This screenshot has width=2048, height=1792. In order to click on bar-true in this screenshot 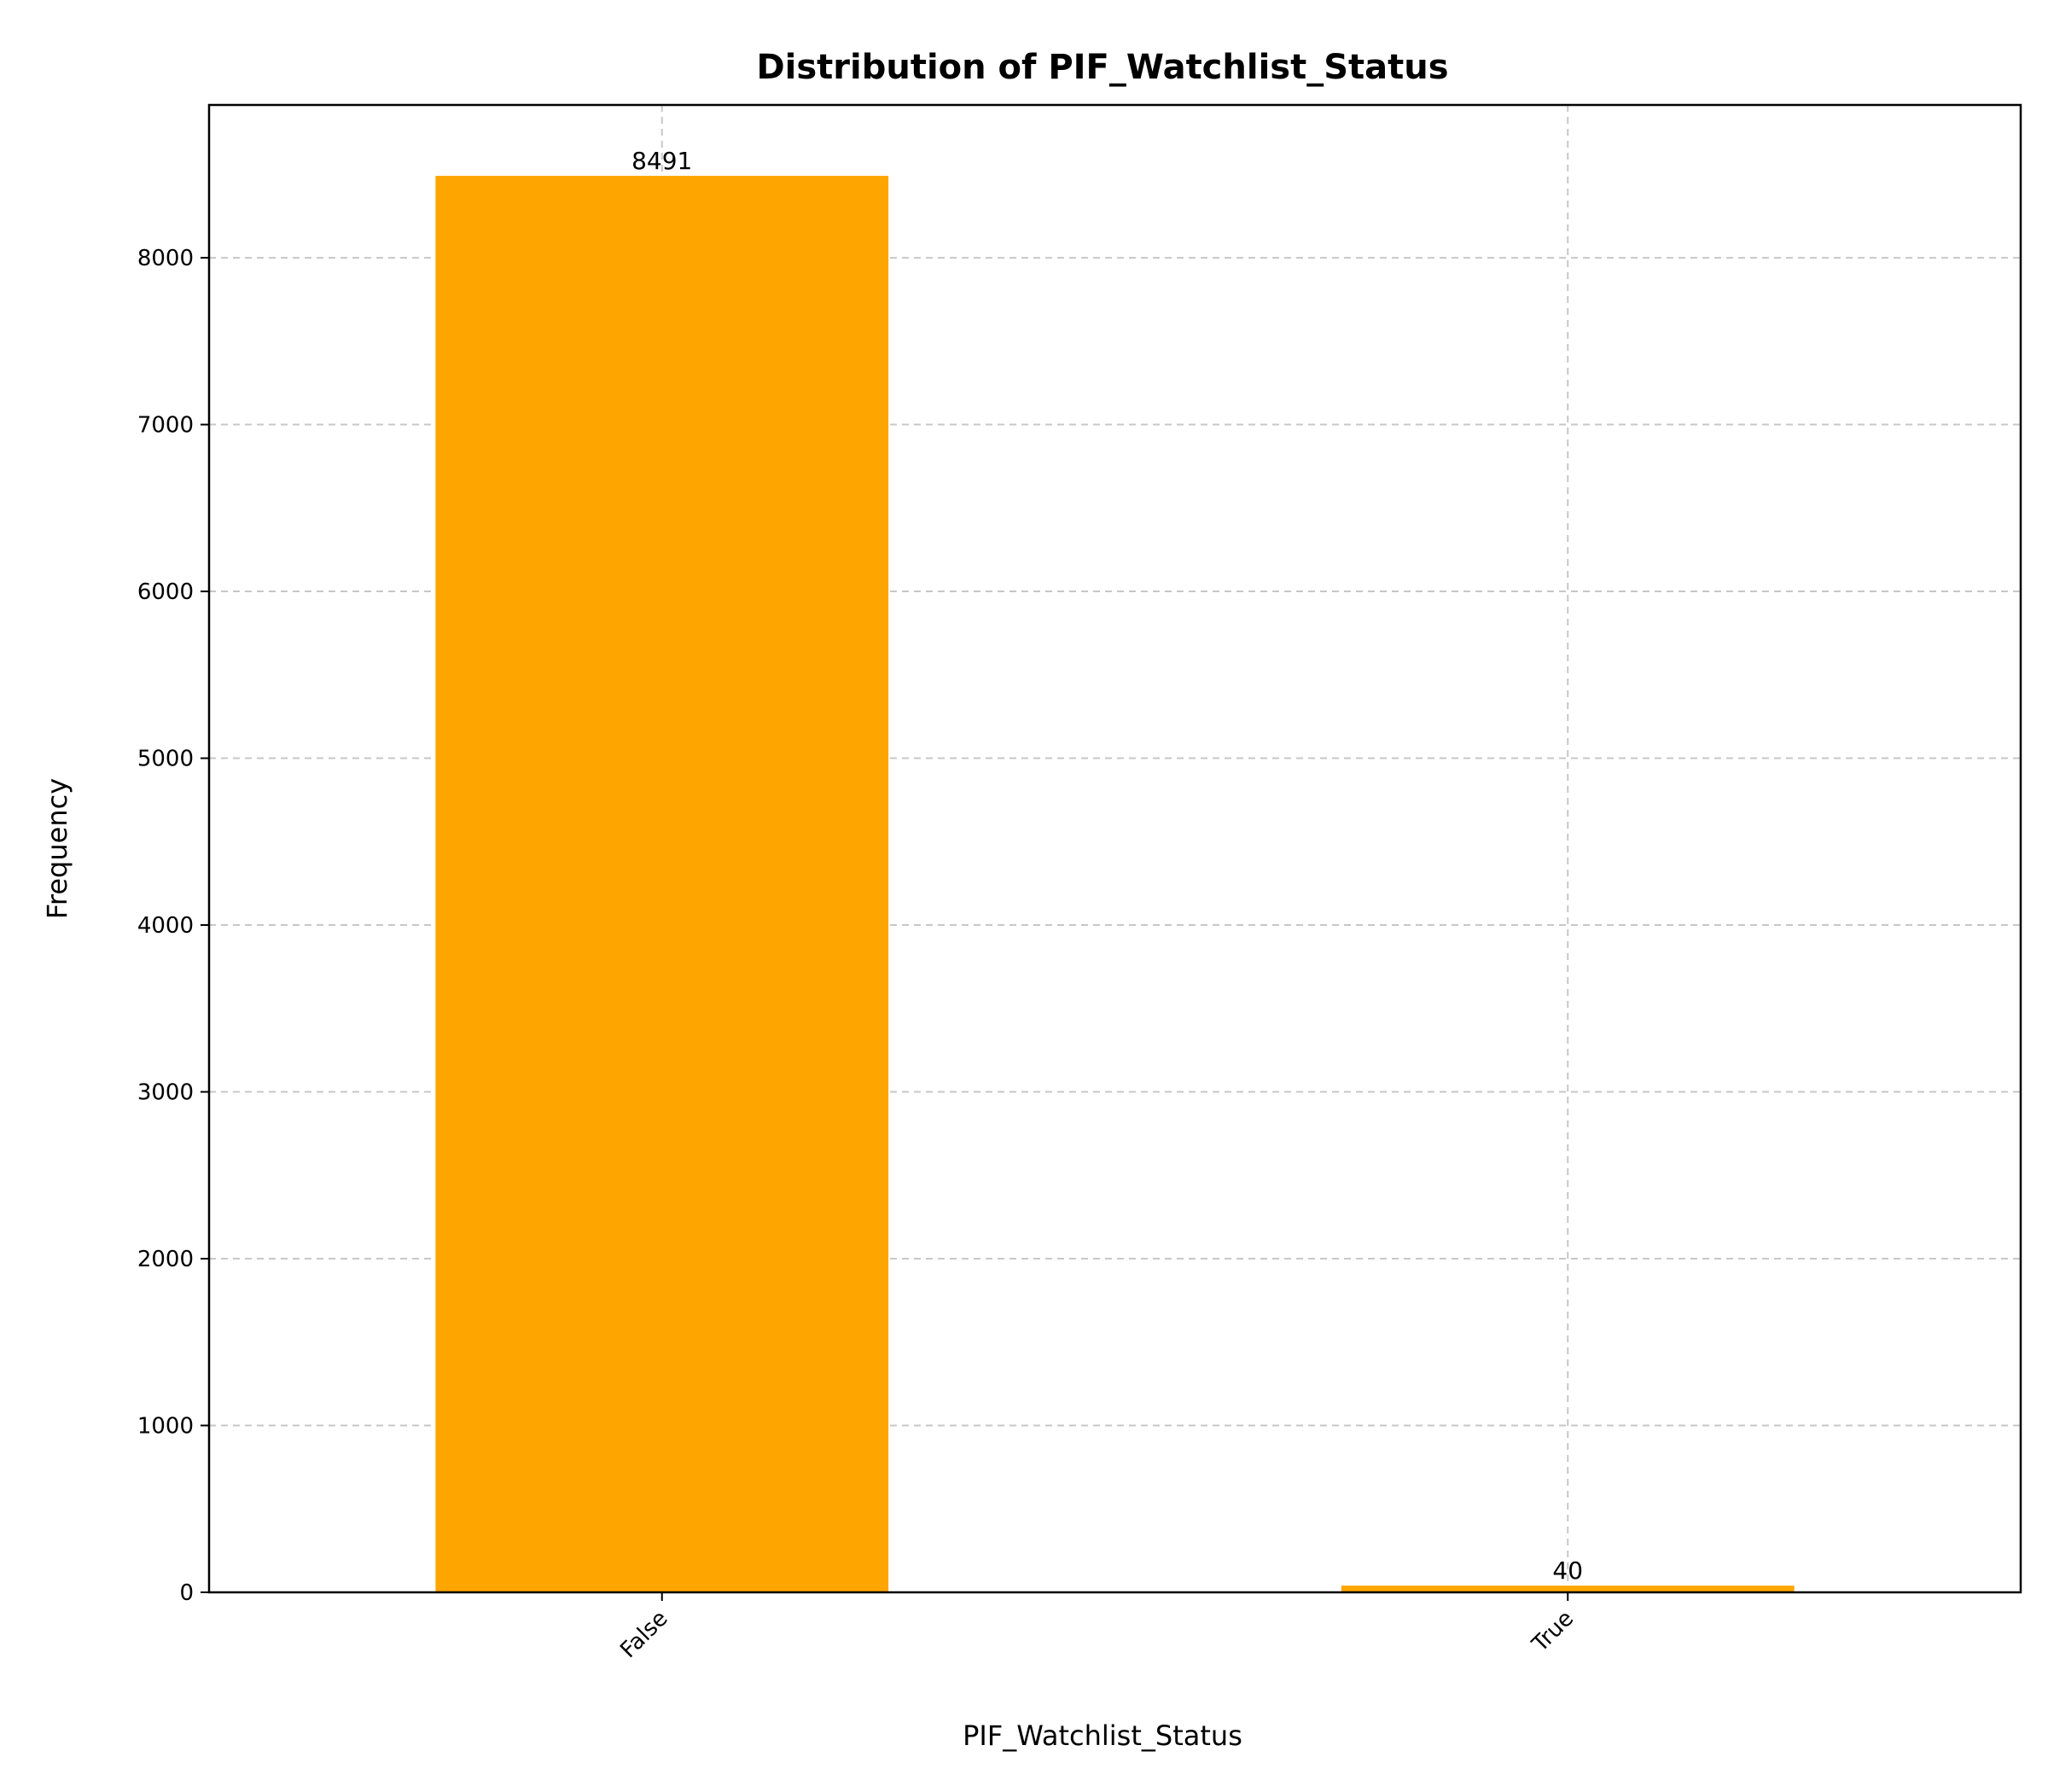, I will do `click(1568, 1588)`.